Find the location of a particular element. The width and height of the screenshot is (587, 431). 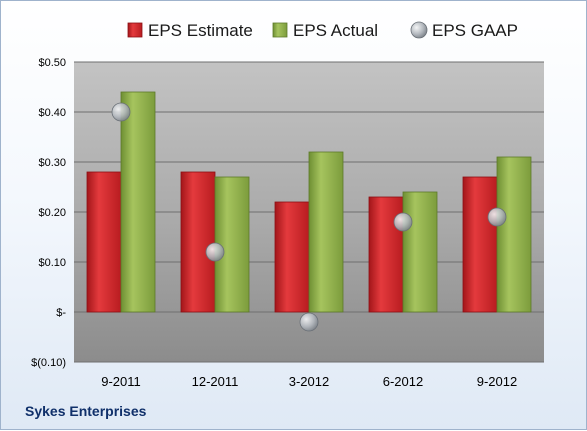

legend-item: EPS Estimate is located at coordinates (190, 30).